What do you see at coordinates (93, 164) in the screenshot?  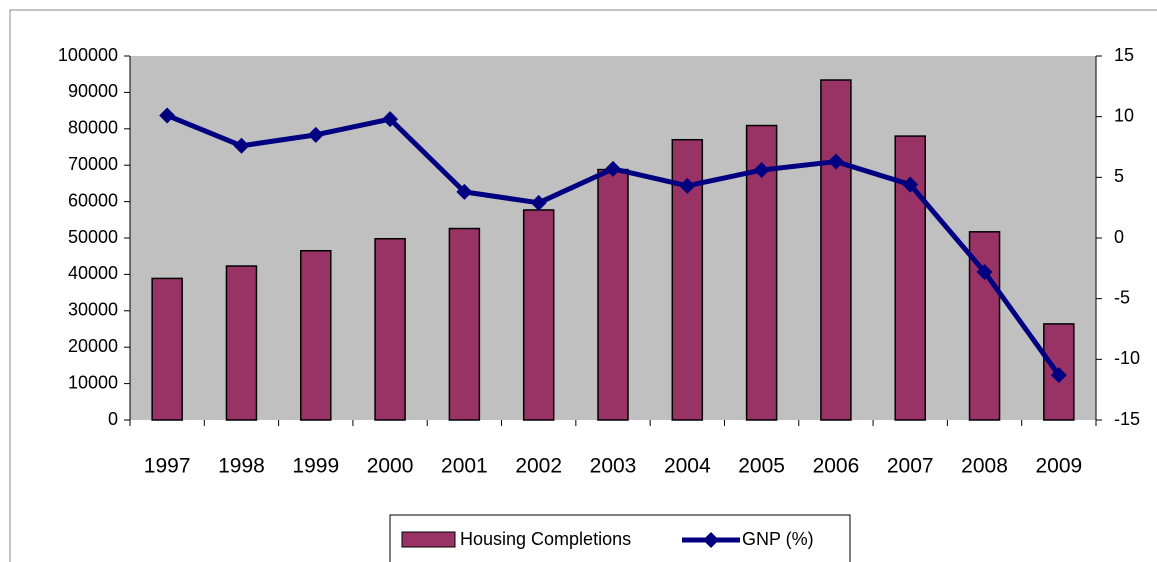 I see `y-tick-label: 70000` at bounding box center [93, 164].